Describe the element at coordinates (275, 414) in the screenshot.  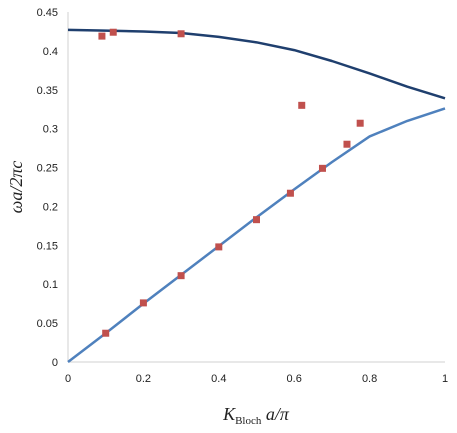
I see `x-axis-label-rest: a/π` at that location.